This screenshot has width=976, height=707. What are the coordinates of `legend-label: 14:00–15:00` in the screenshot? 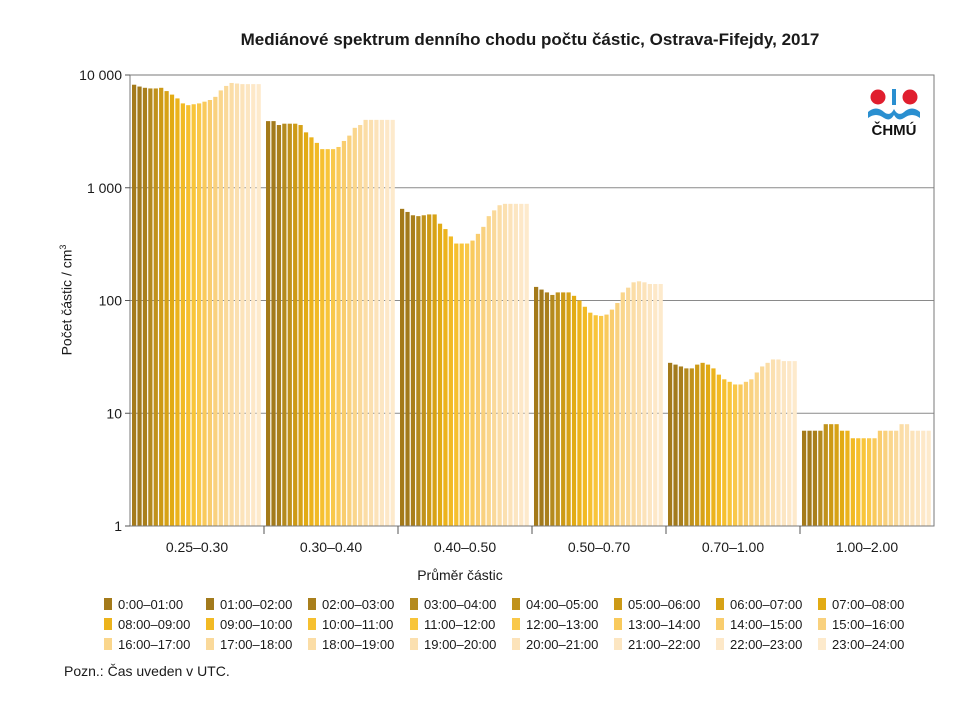 It's located at (766, 624).